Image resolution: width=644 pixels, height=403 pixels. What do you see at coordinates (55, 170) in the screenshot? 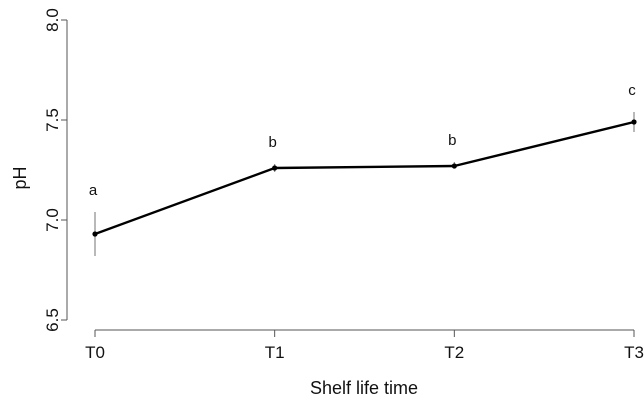
I see `y-axis: 6.5 7.0 7.5 8.0` at bounding box center [55, 170].